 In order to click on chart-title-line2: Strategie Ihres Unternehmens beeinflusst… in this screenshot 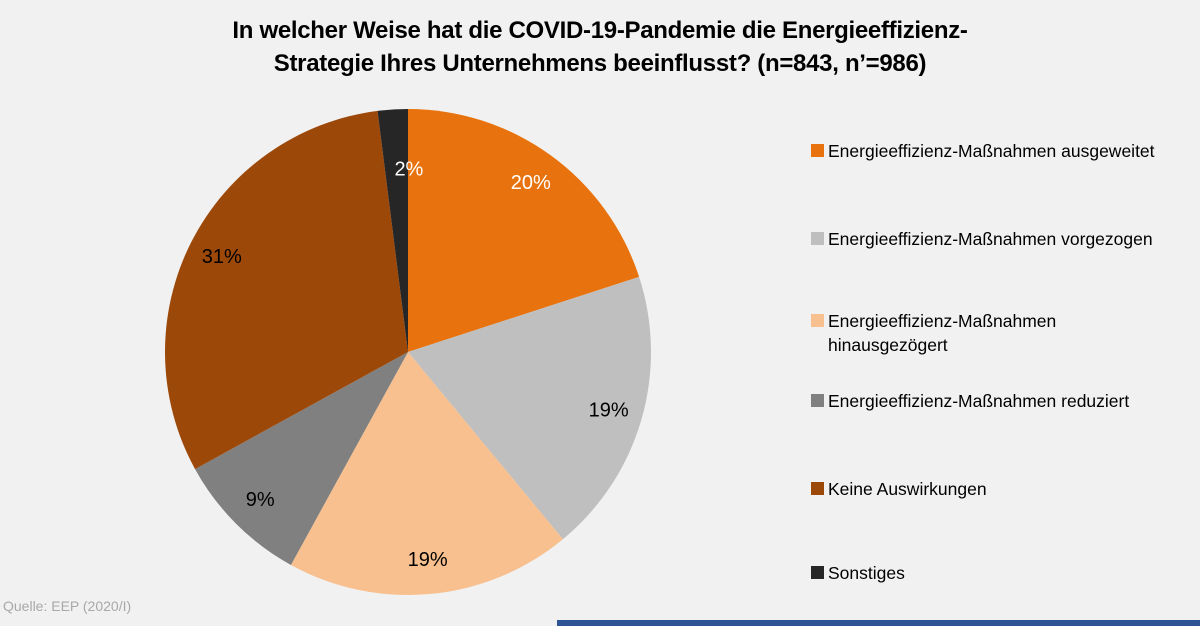, I will do `click(600, 63)`.